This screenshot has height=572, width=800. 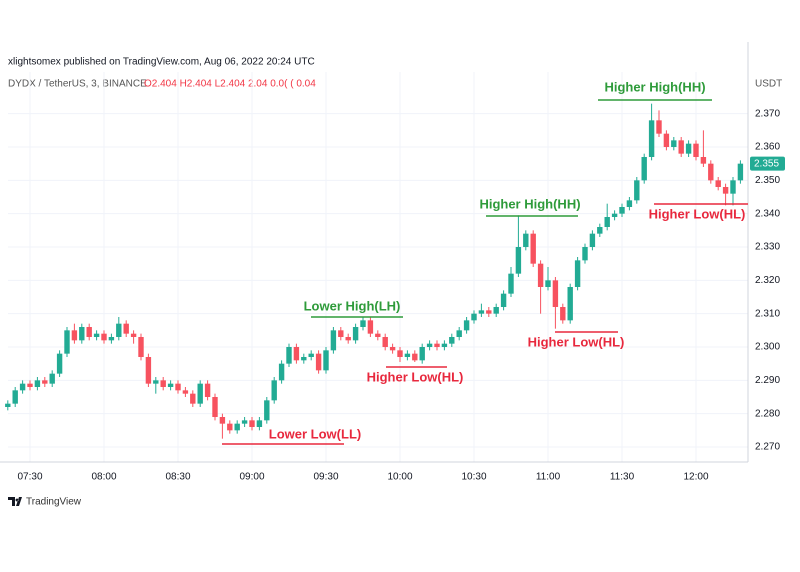 I want to click on y-tick-label: 2.320, so click(x=767, y=280).